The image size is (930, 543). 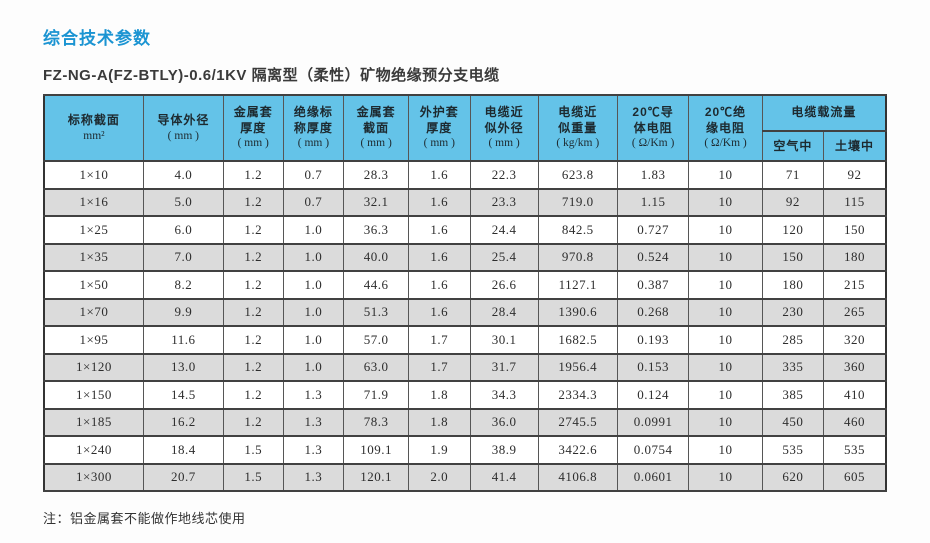 I want to click on column-header-2: 金属套 厚度( mm ), so click(x=253, y=128).